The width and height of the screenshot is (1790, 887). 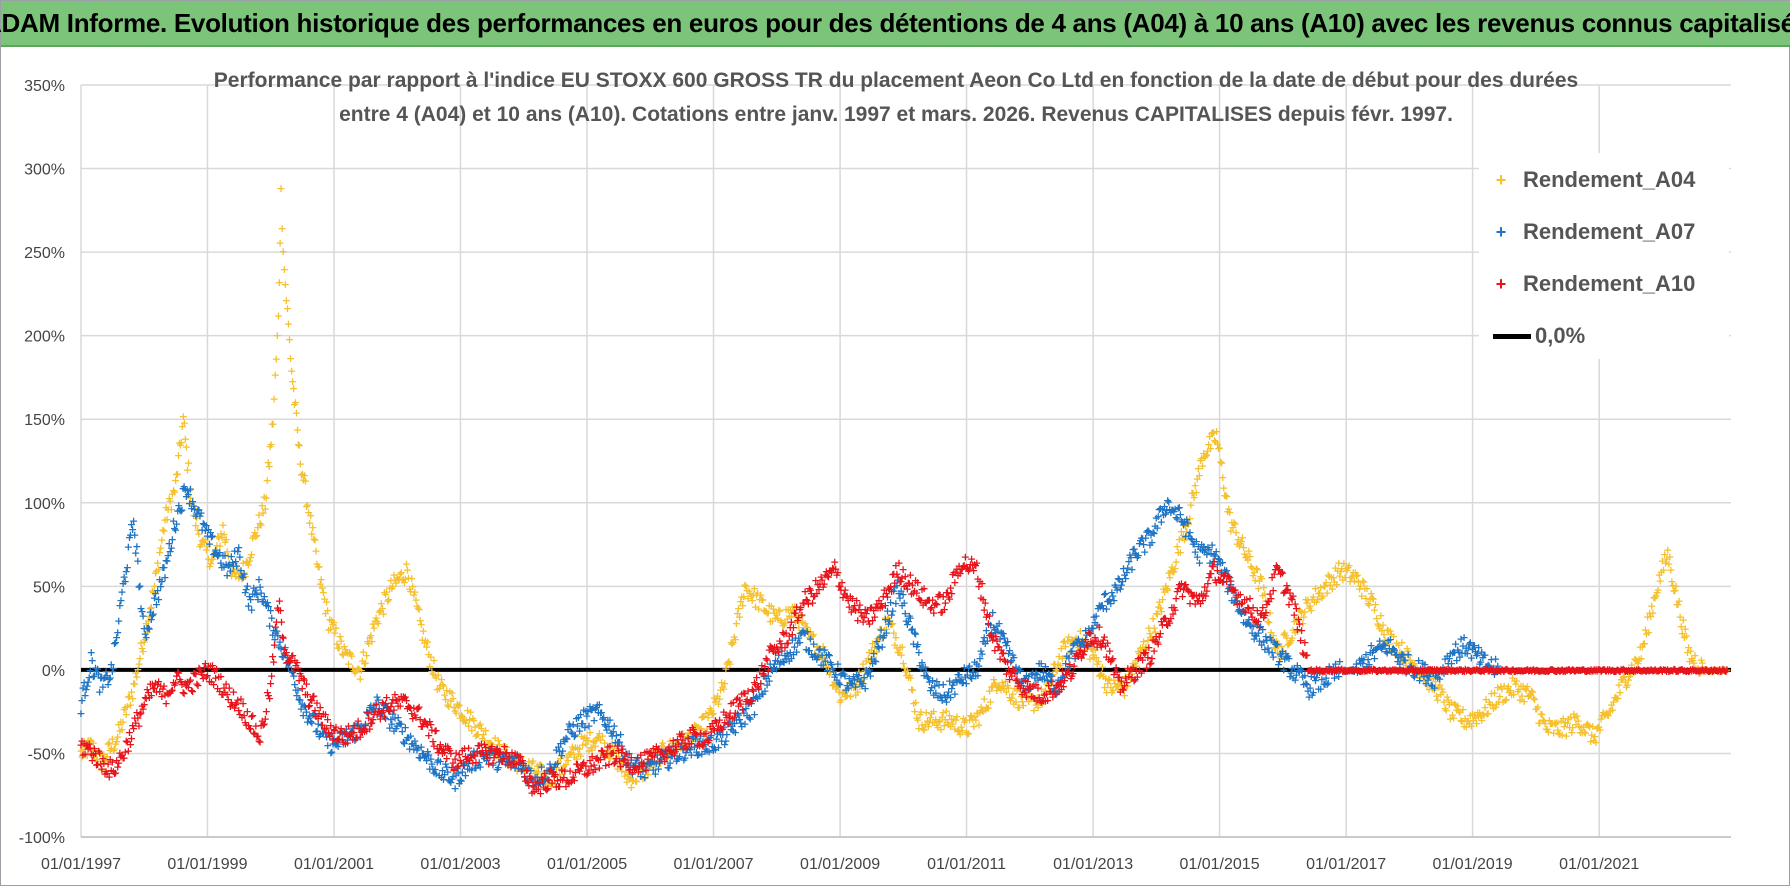 What do you see at coordinates (1501, 180) in the screenshot?
I see `legend-marker-a04: +` at bounding box center [1501, 180].